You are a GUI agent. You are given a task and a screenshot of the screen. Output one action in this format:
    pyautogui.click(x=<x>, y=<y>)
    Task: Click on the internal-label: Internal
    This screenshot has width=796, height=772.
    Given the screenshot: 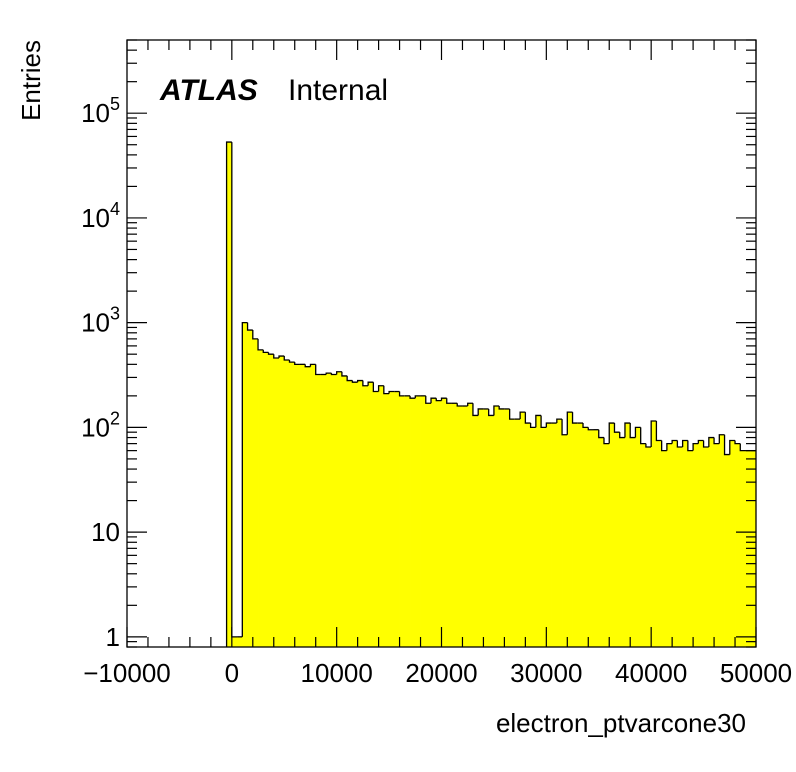 What is the action you would take?
    pyautogui.click(x=338, y=90)
    